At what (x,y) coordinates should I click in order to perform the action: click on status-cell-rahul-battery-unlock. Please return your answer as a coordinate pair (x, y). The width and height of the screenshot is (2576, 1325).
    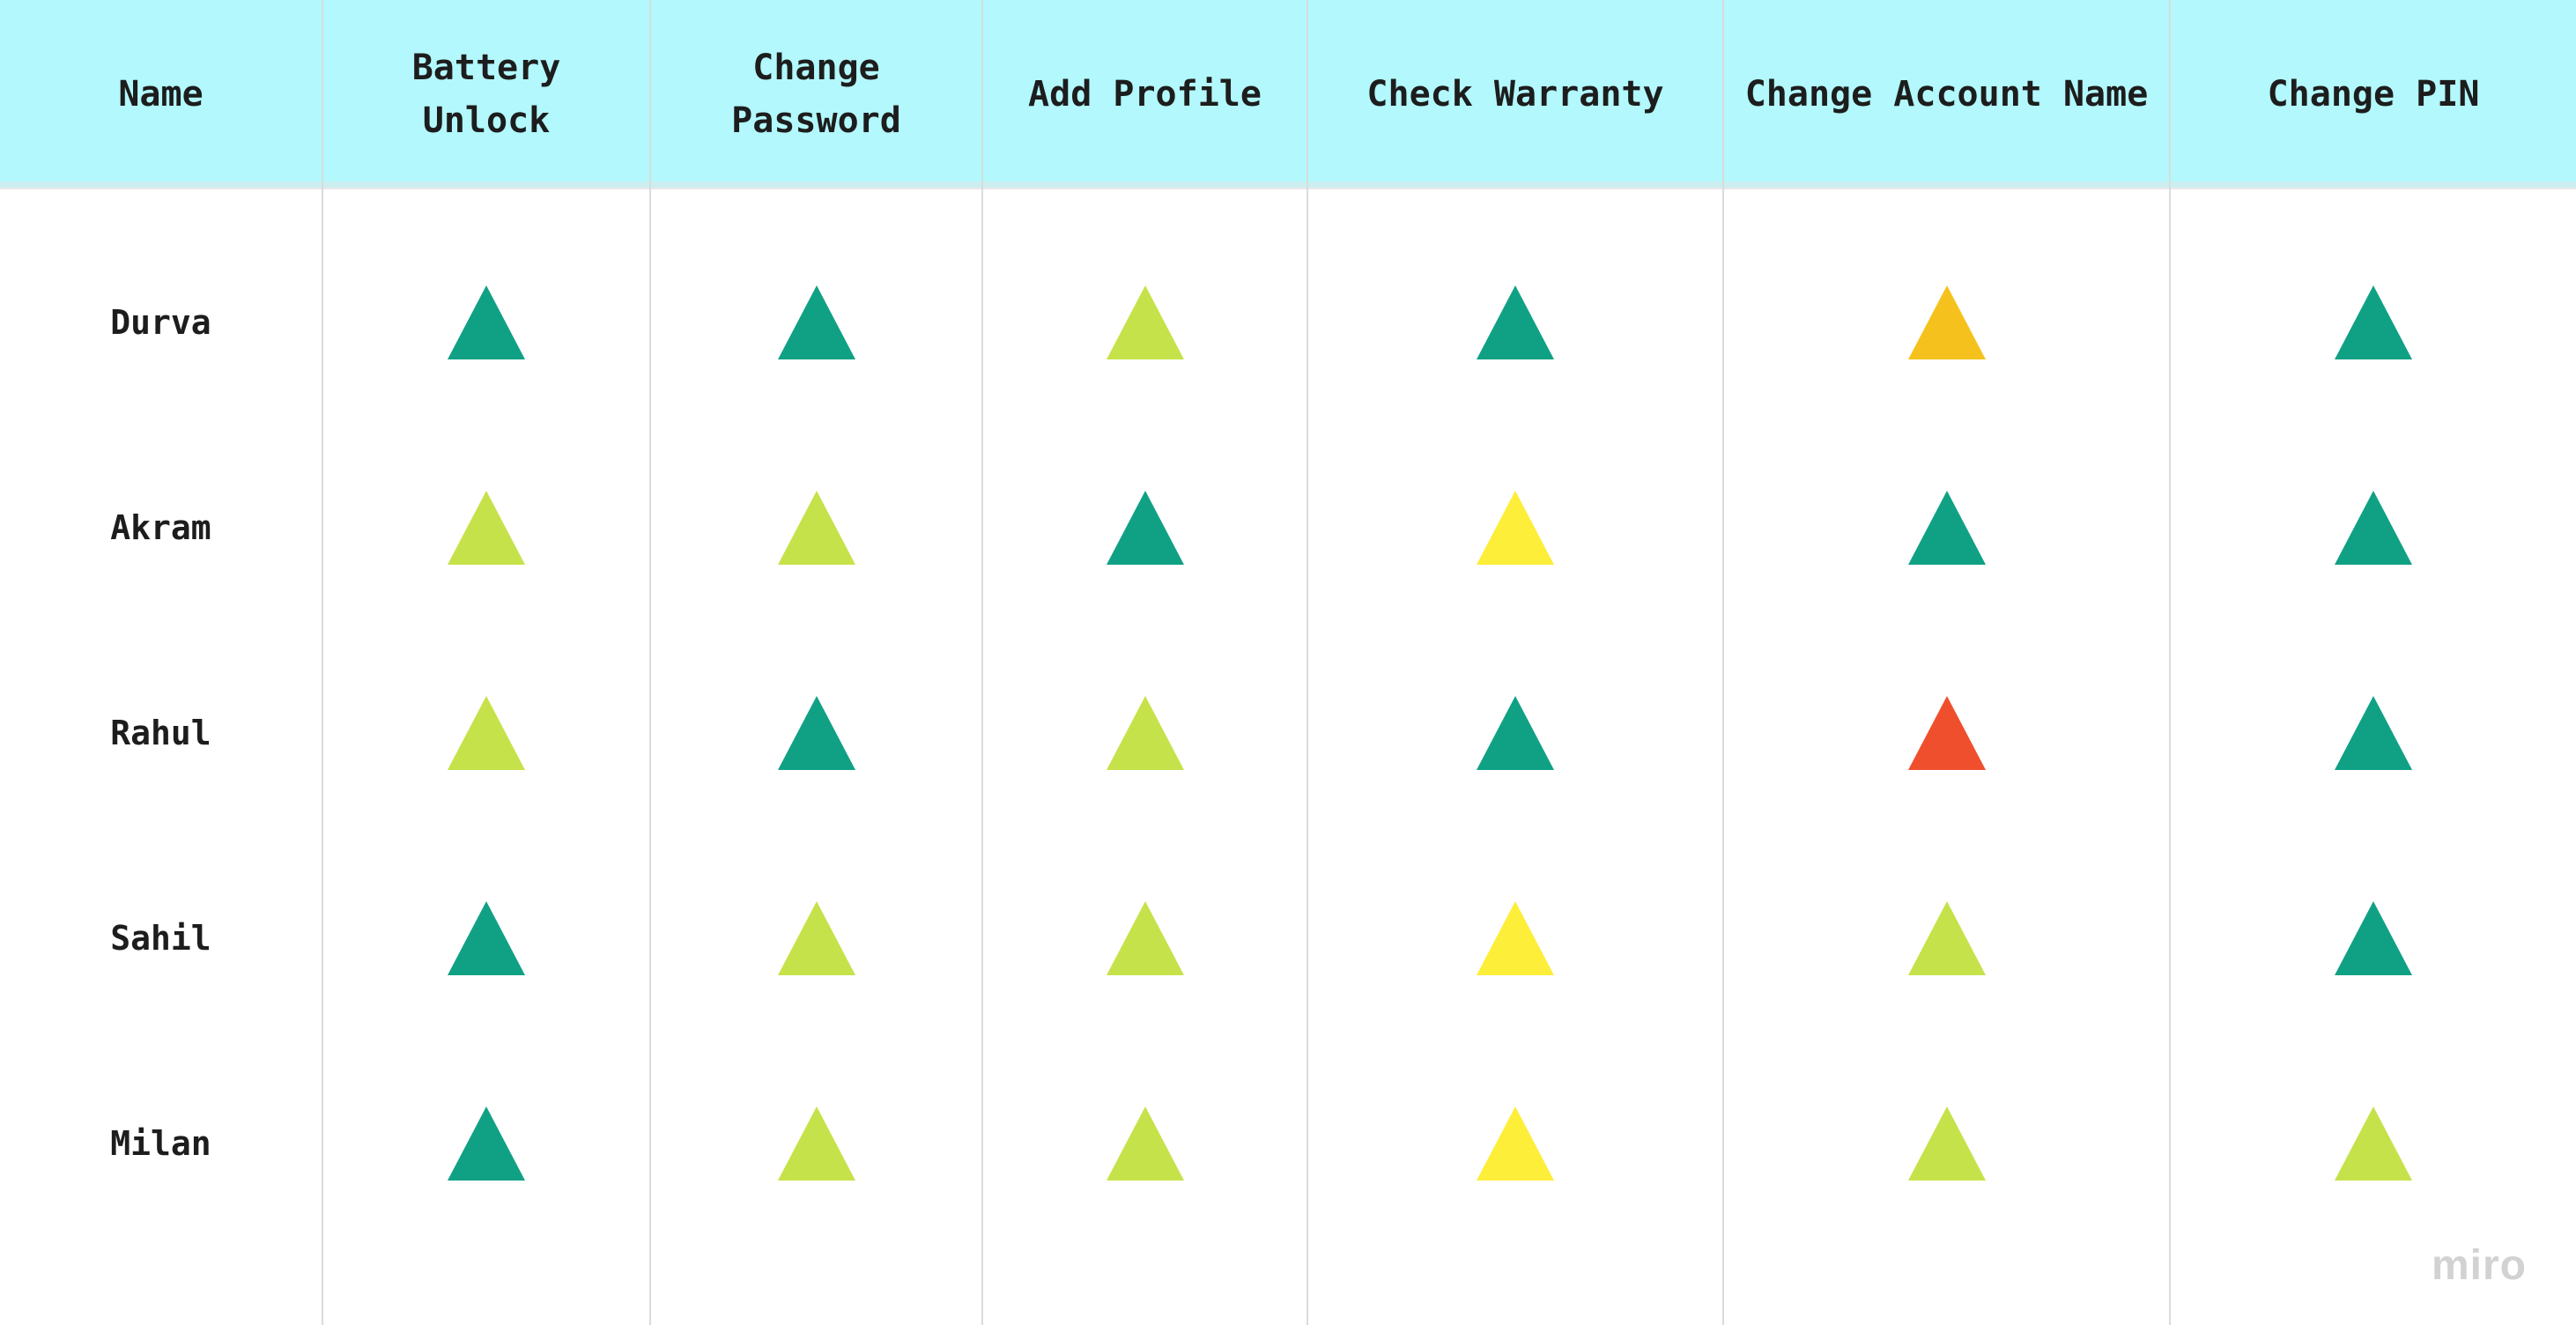
    Looking at the image, I should click on (486, 703).